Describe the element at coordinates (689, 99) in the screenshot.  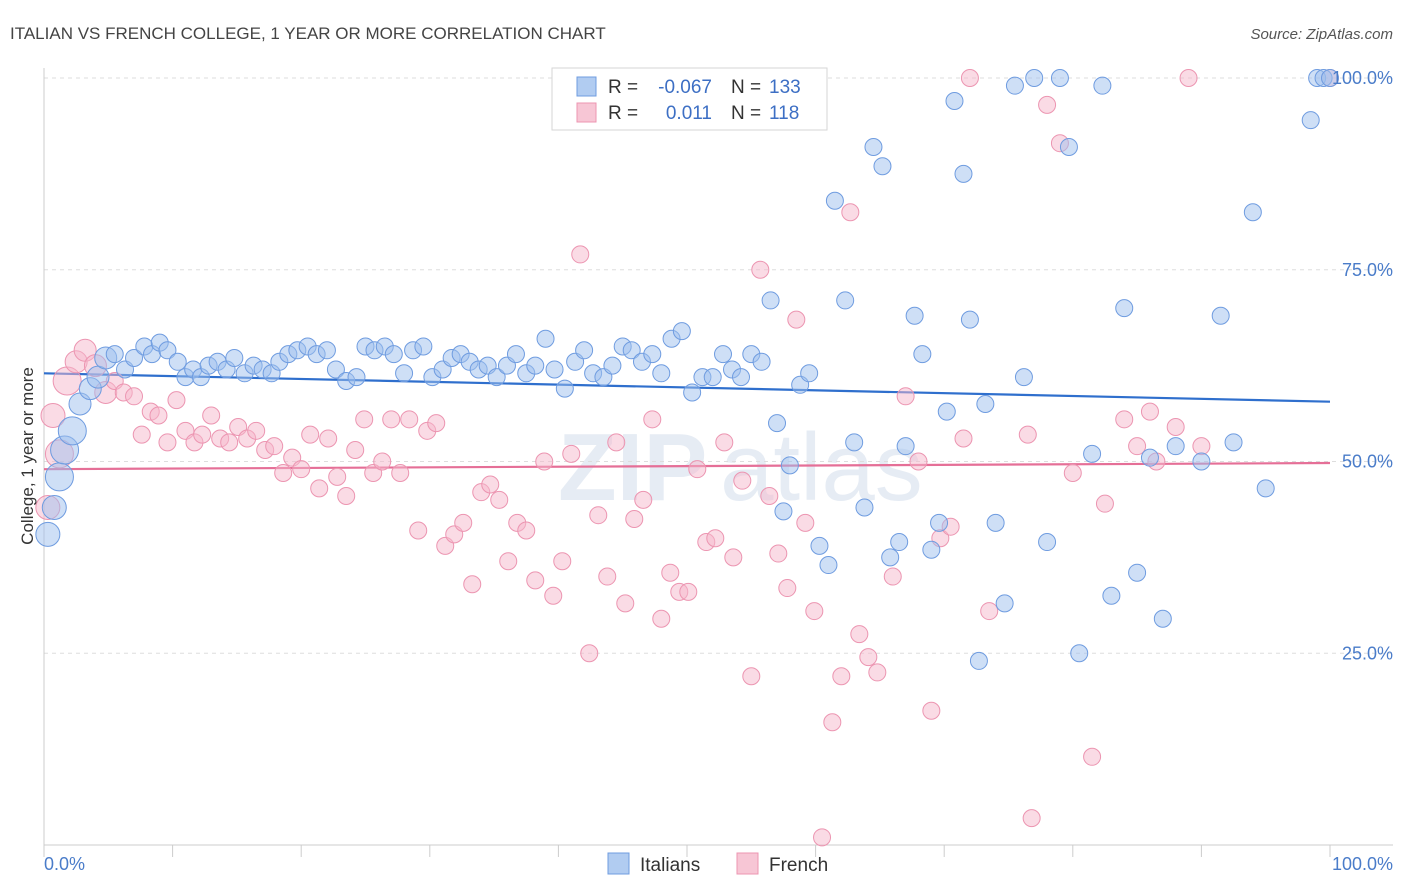
I see `correlation-legend-box` at that location.